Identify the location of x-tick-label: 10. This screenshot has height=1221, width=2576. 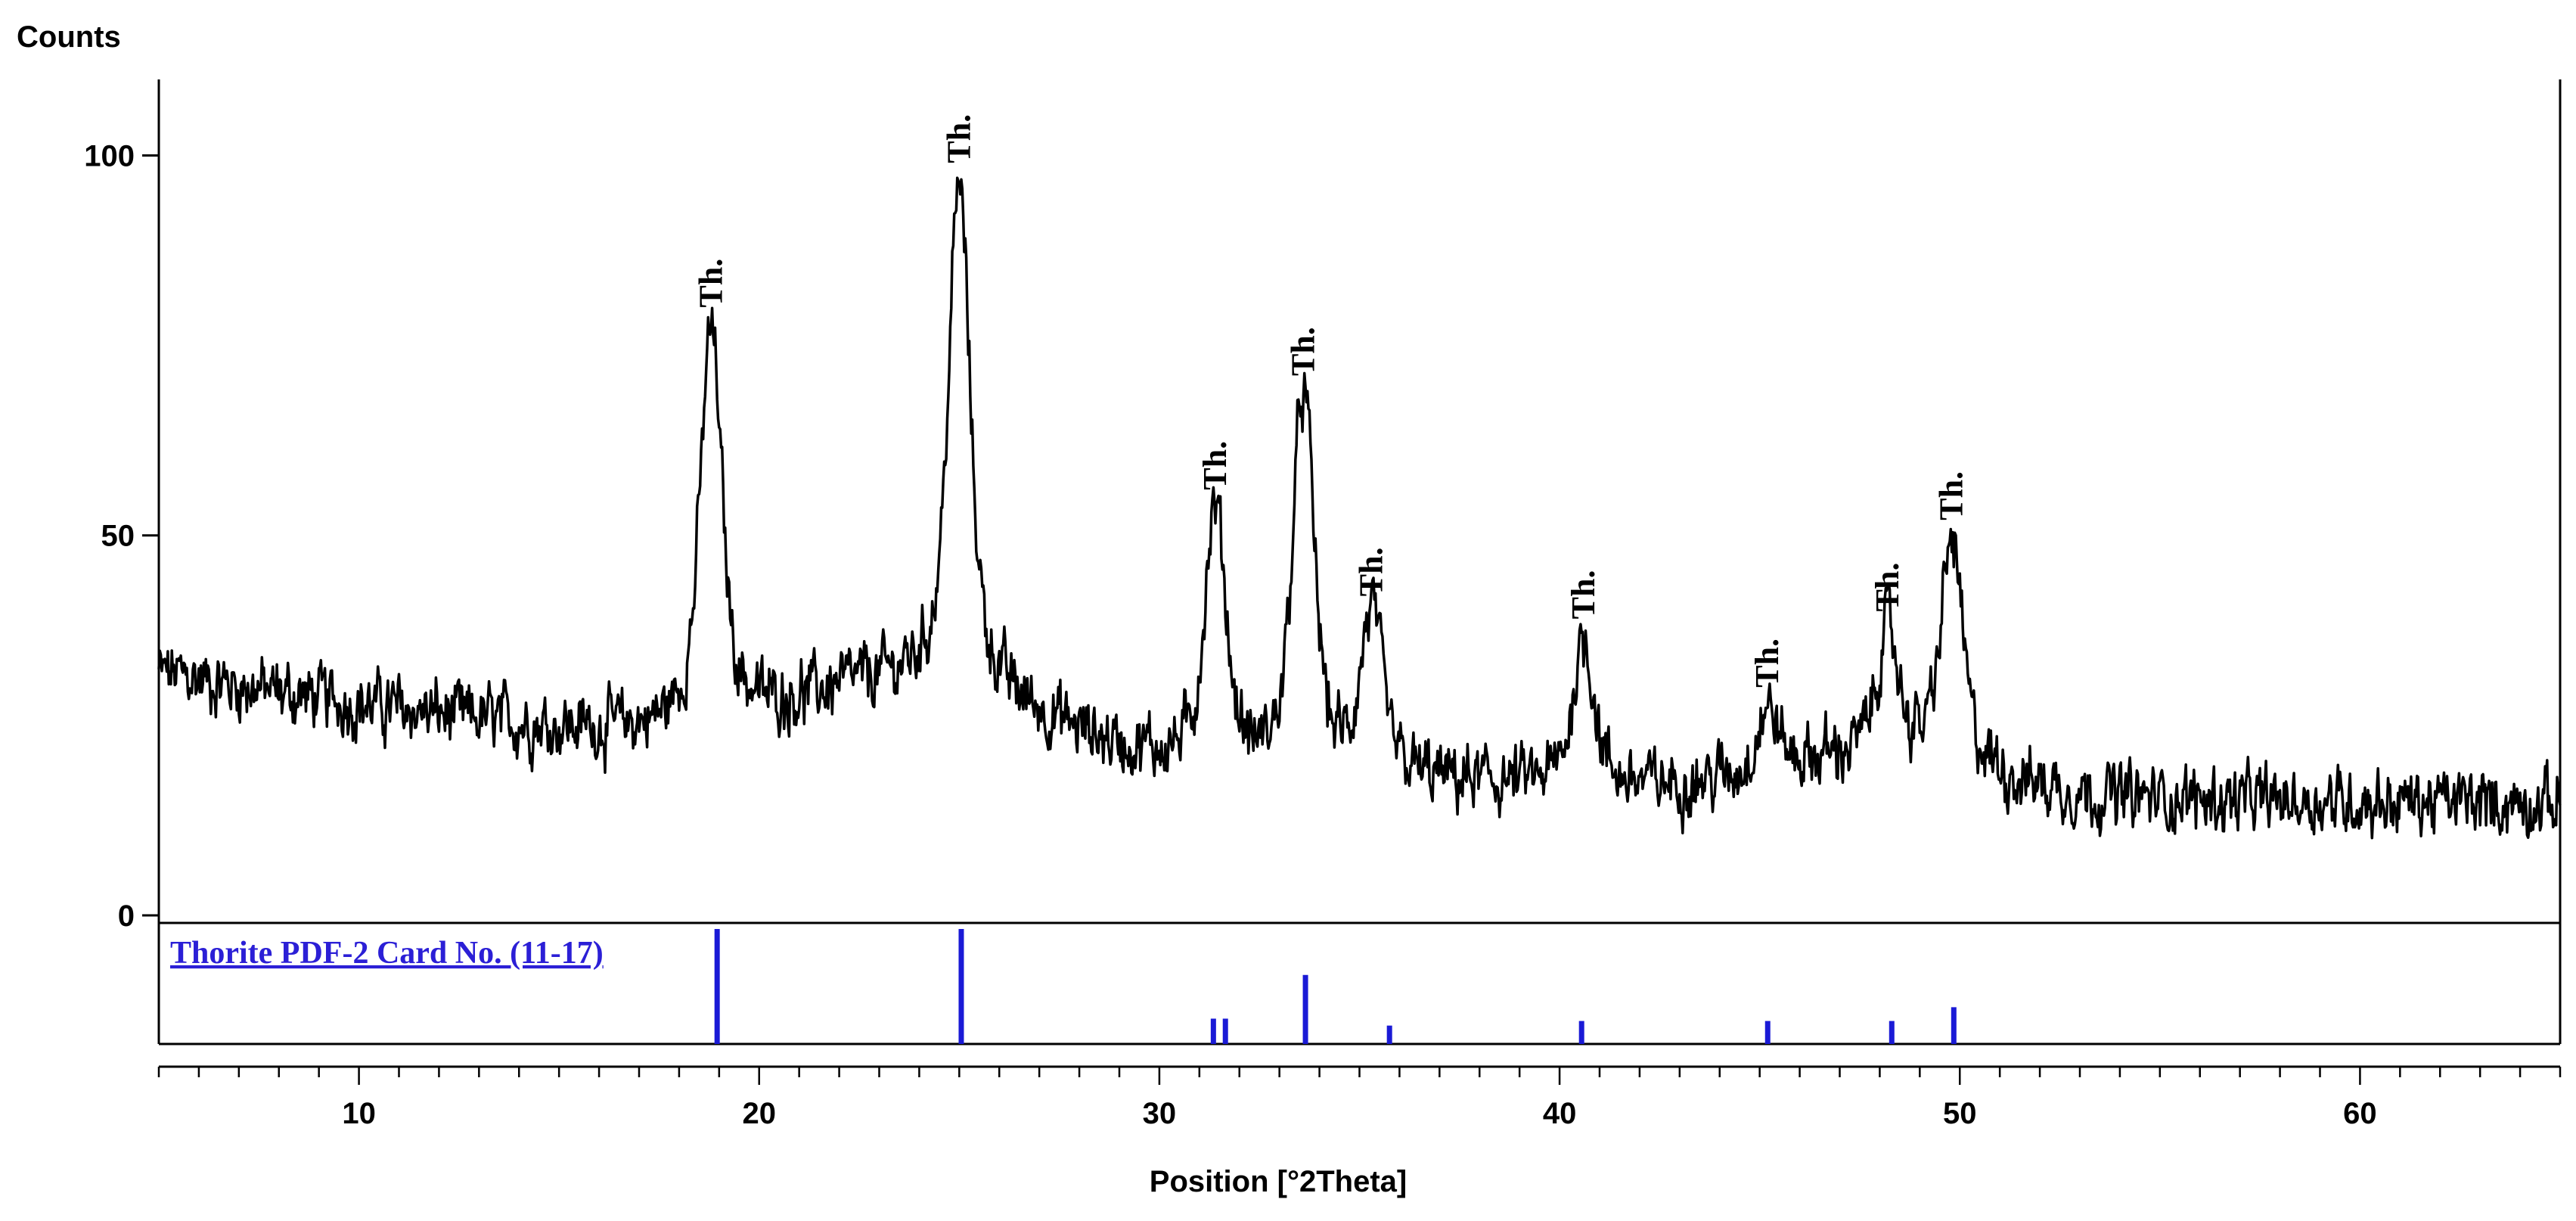
(359, 1113).